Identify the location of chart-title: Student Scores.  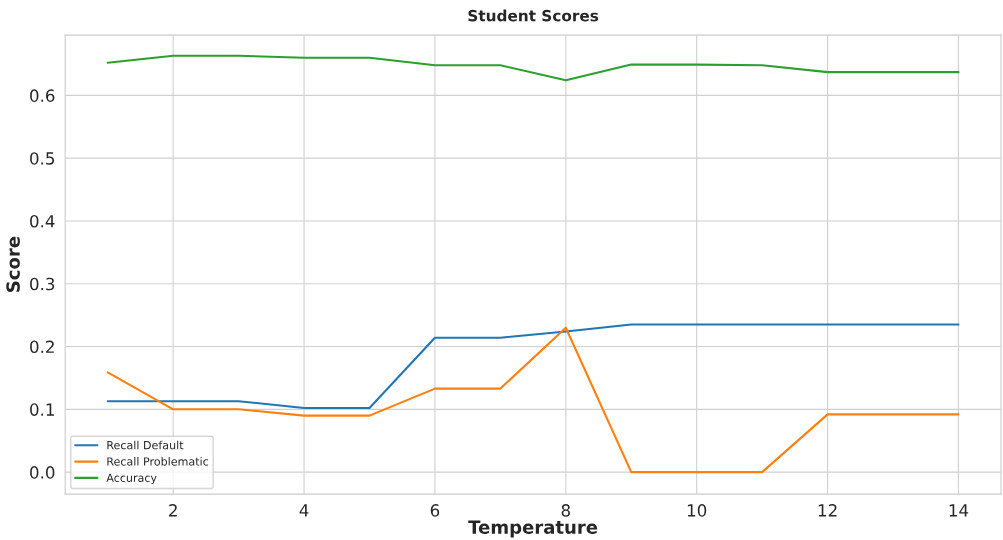
(533, 15).